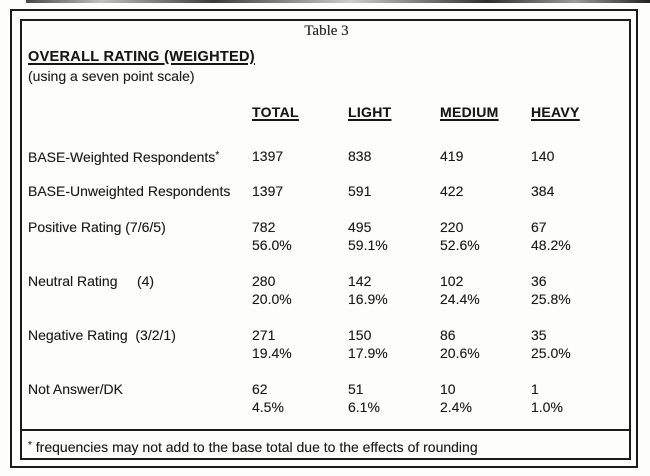  What do you see at coordinates (268, 407) in the screenshot?
I see `percent-value: 4.5%` at bounding box center [268, 407].